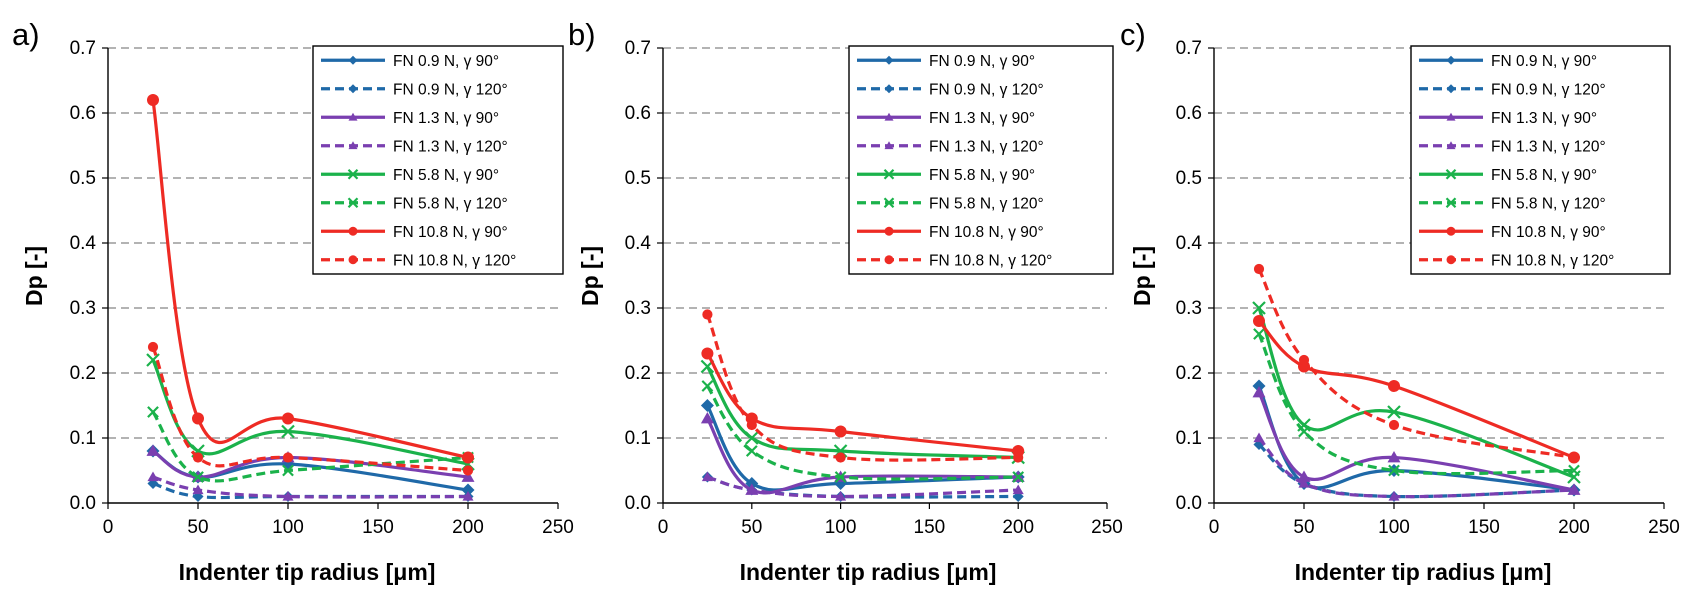 The image size is (1698, 600). I want to click on y-axis-title: Dp [-], so click(590, 276).